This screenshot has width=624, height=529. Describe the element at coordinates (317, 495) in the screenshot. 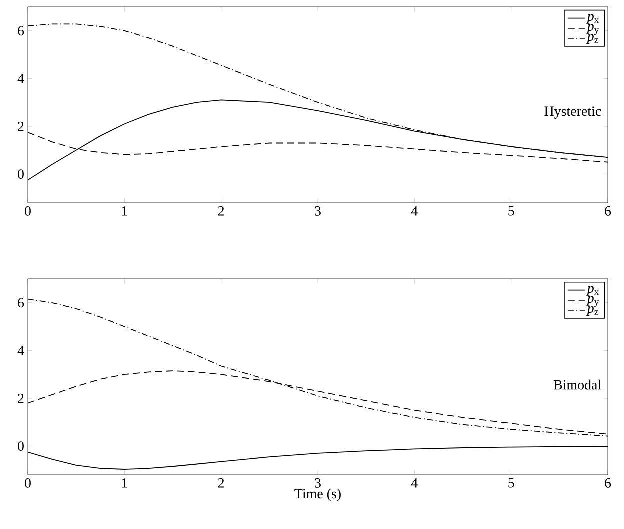

I see `x-axis-title: Time (s)` at that location.